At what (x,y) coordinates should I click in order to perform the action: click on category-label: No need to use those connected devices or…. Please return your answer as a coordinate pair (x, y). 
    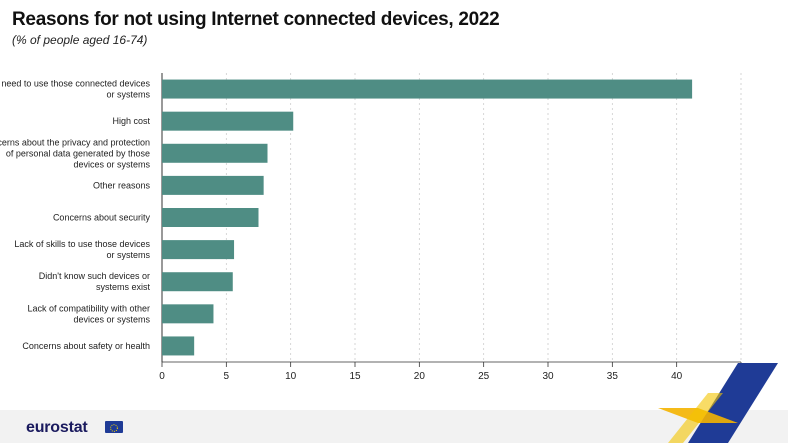
    Looking at the image, I should click on (75, 89).